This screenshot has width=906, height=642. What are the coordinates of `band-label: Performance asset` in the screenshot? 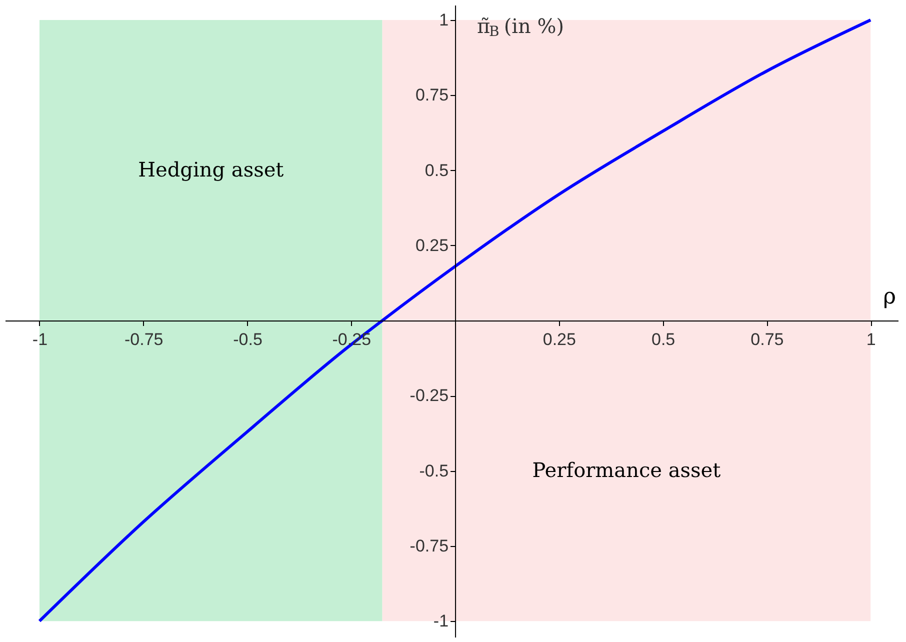 It's located at (626, 470).